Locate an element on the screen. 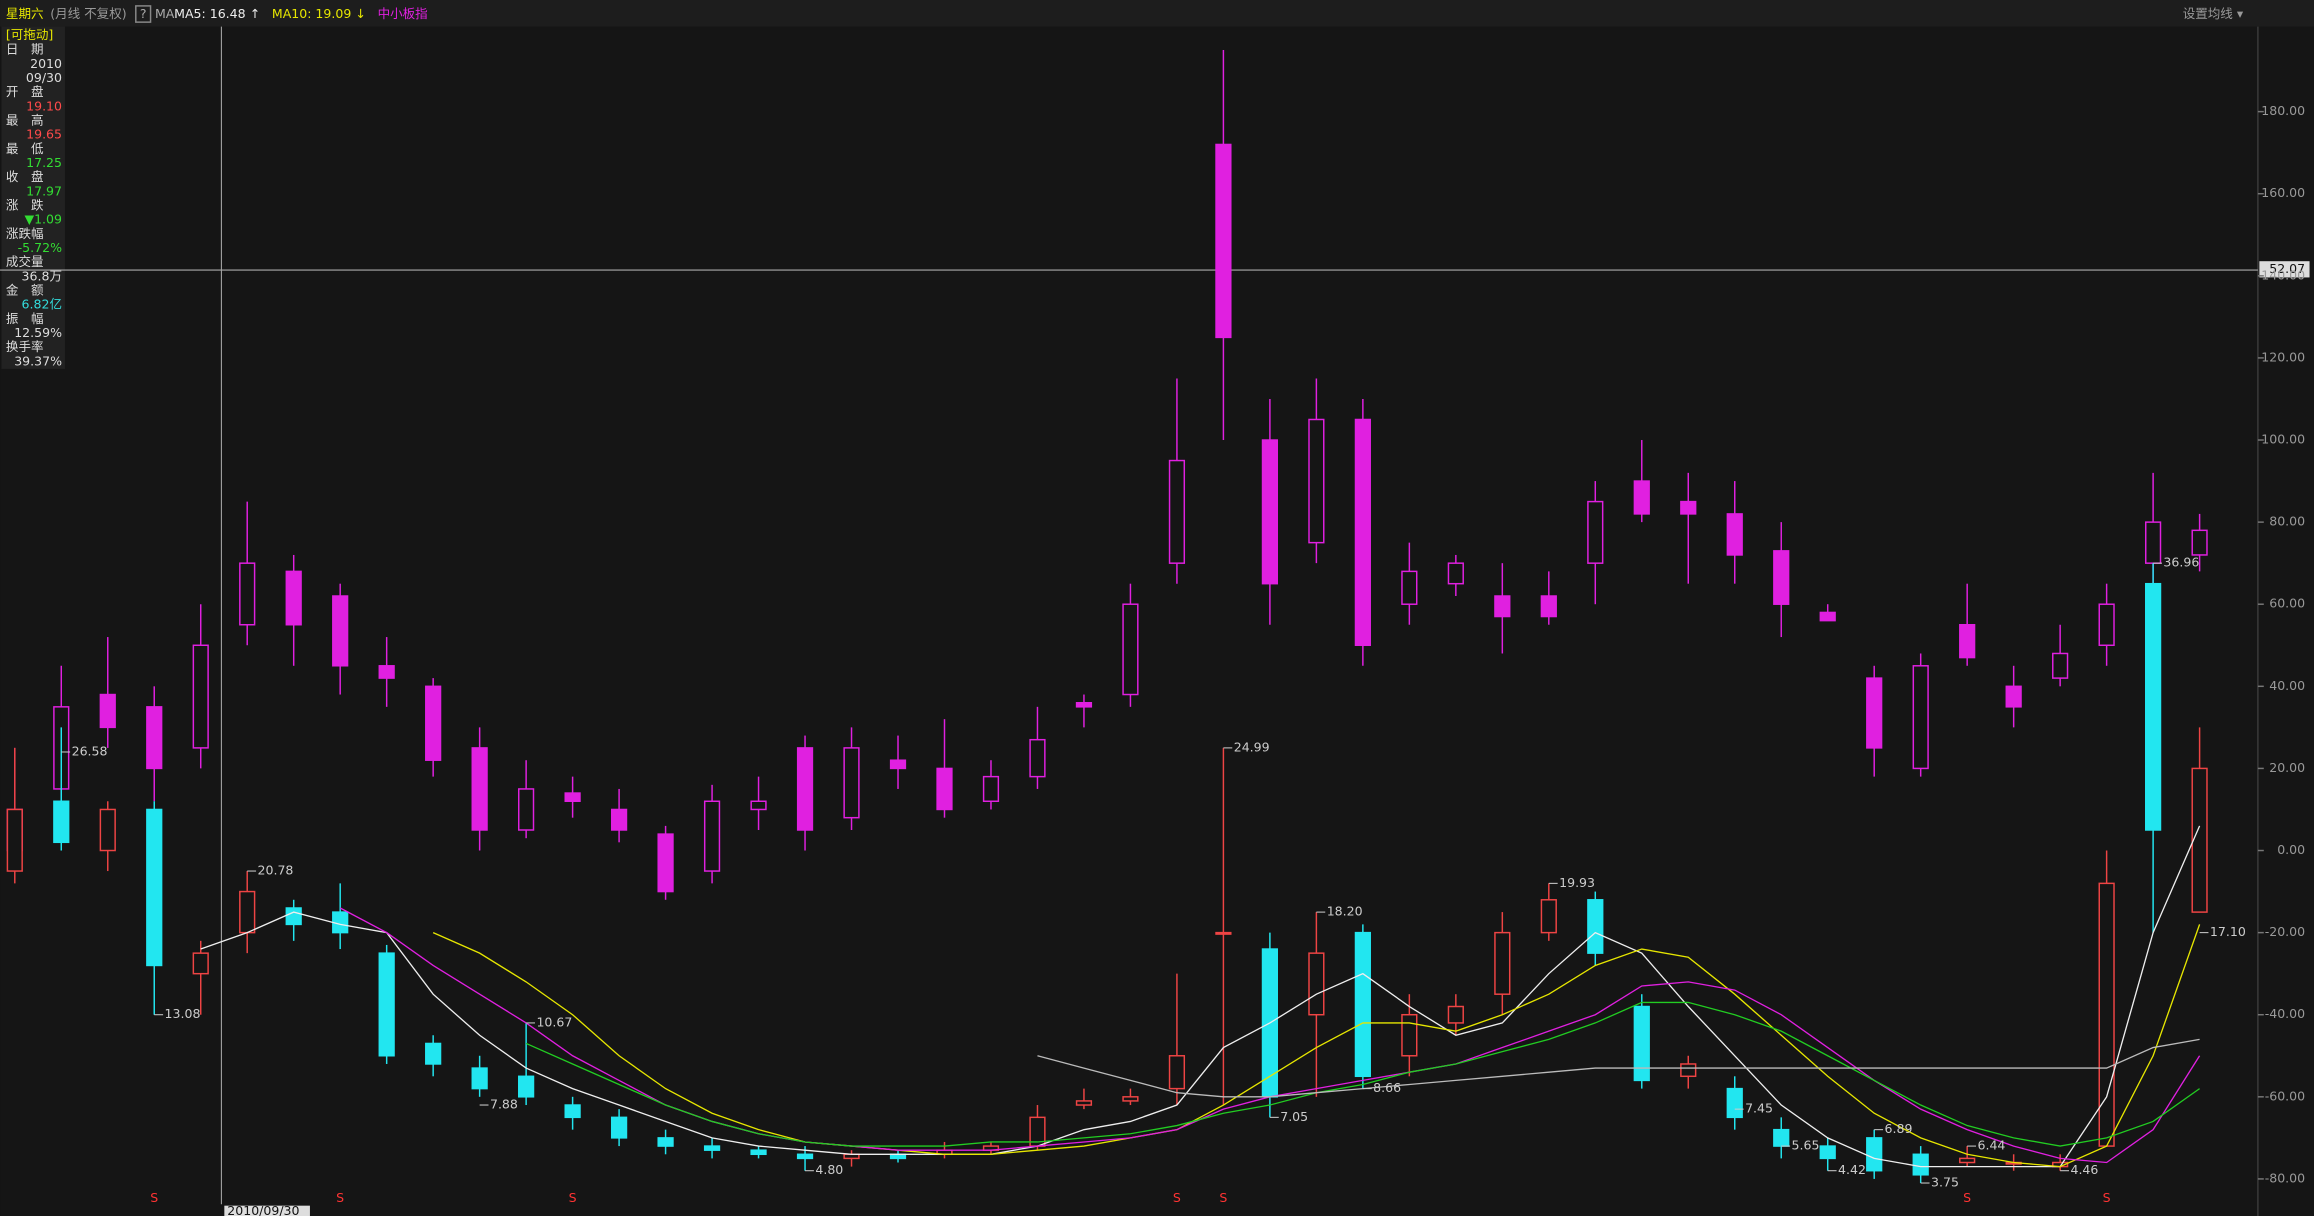  ma-line is located at coordinates (1618, 1068).